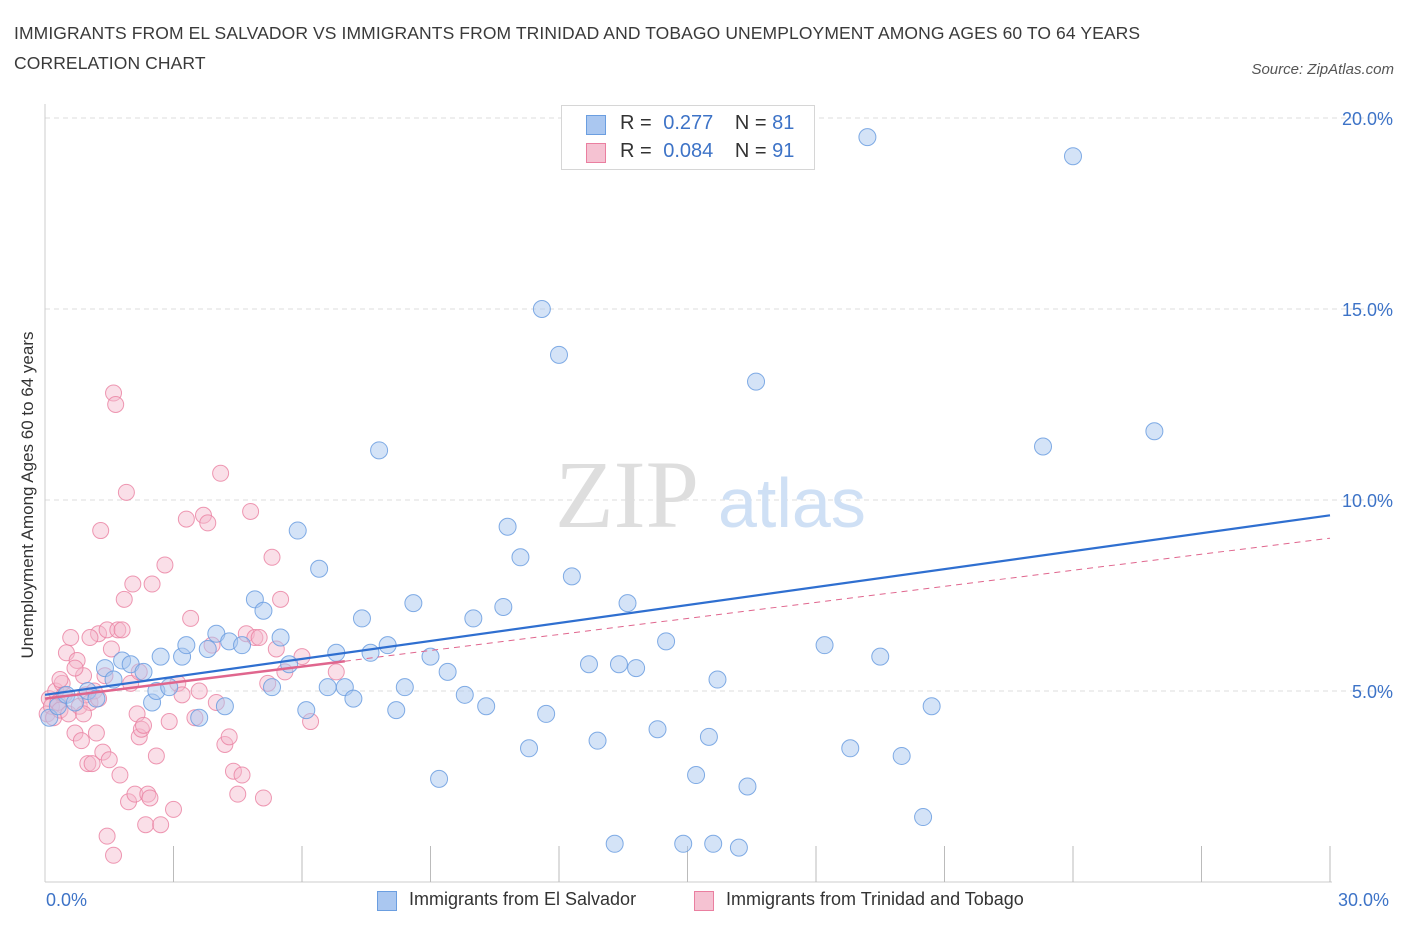 This screenshot has height=930, width=1406. What do you see at coordinates (710, 494) in the screenshot?
I see `watermark: ZIP atlas` at bounding box center [710, 494].